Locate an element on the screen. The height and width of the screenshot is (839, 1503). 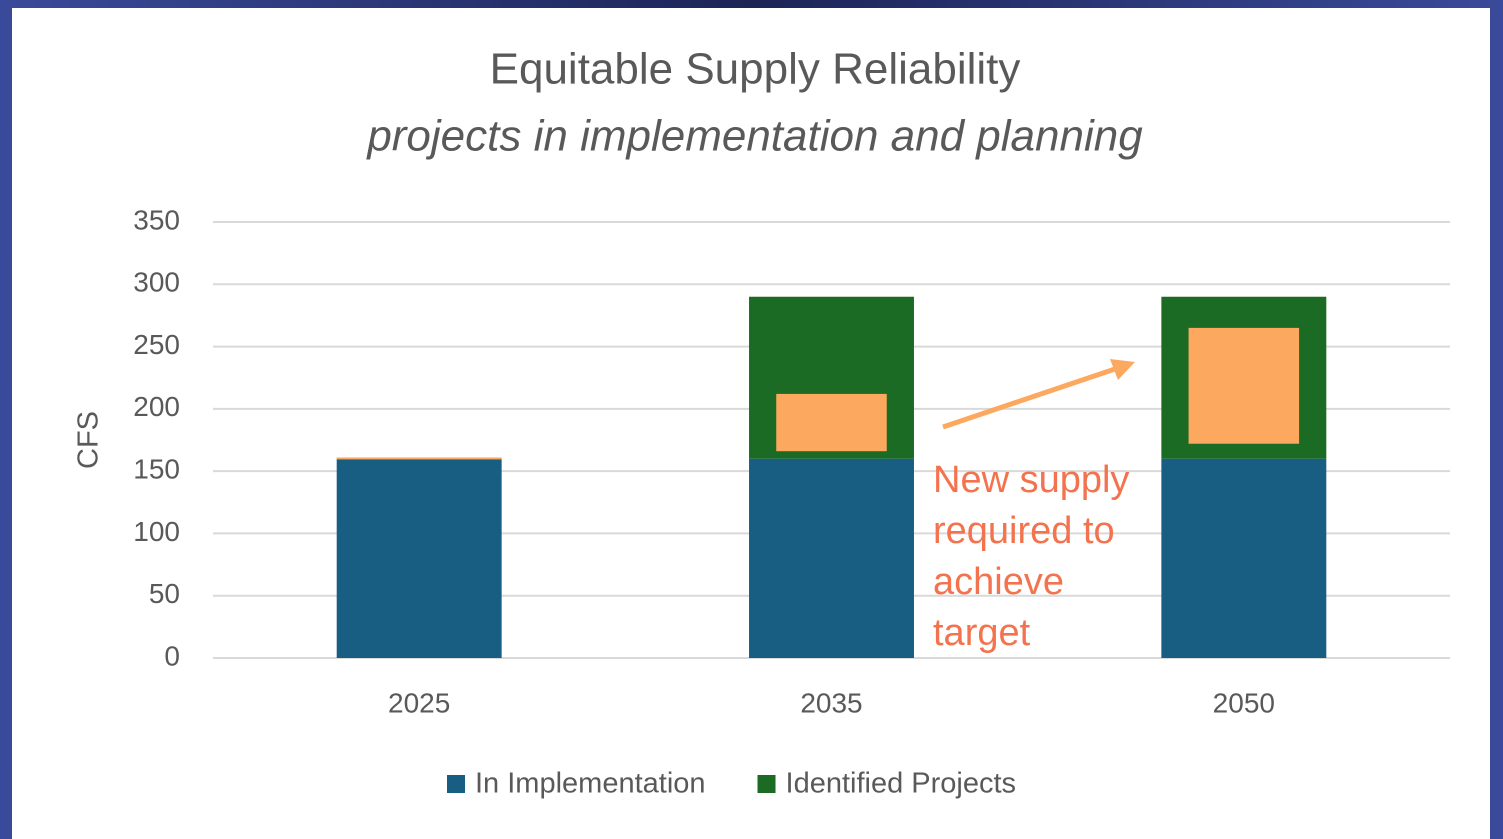
chart-title: Equitable Supply Reliability is located at coordinates (755, 69).